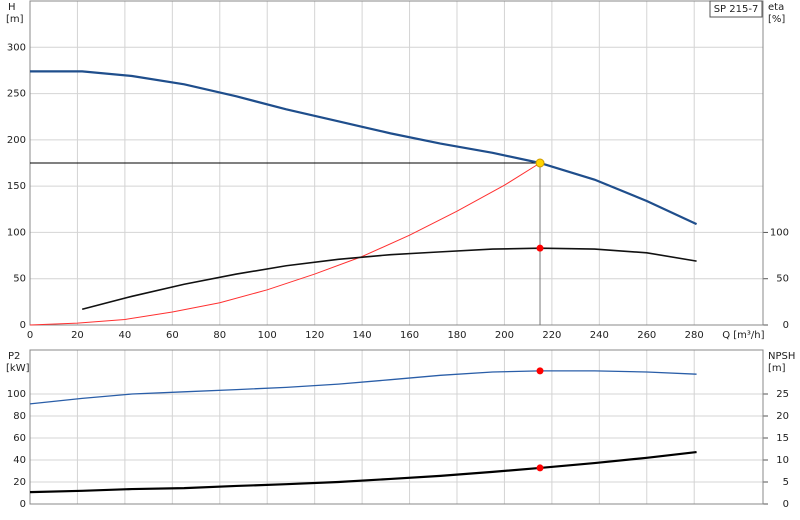  What do you see at coordinates (456, 335) in the screenshot?
I see `x-tick-label: 180` at bounding box center [456, 335].